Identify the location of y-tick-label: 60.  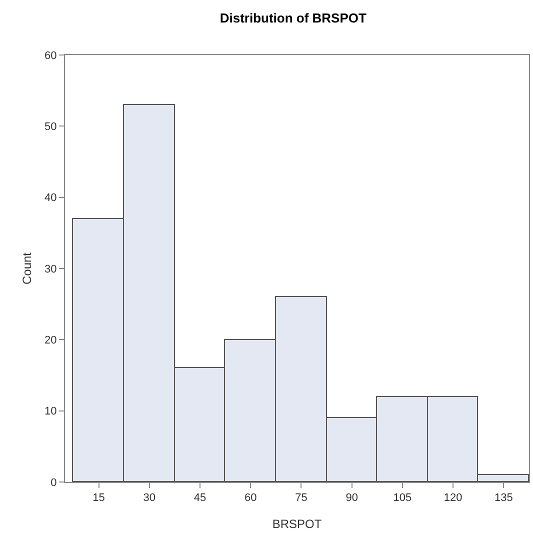
(50, 56).